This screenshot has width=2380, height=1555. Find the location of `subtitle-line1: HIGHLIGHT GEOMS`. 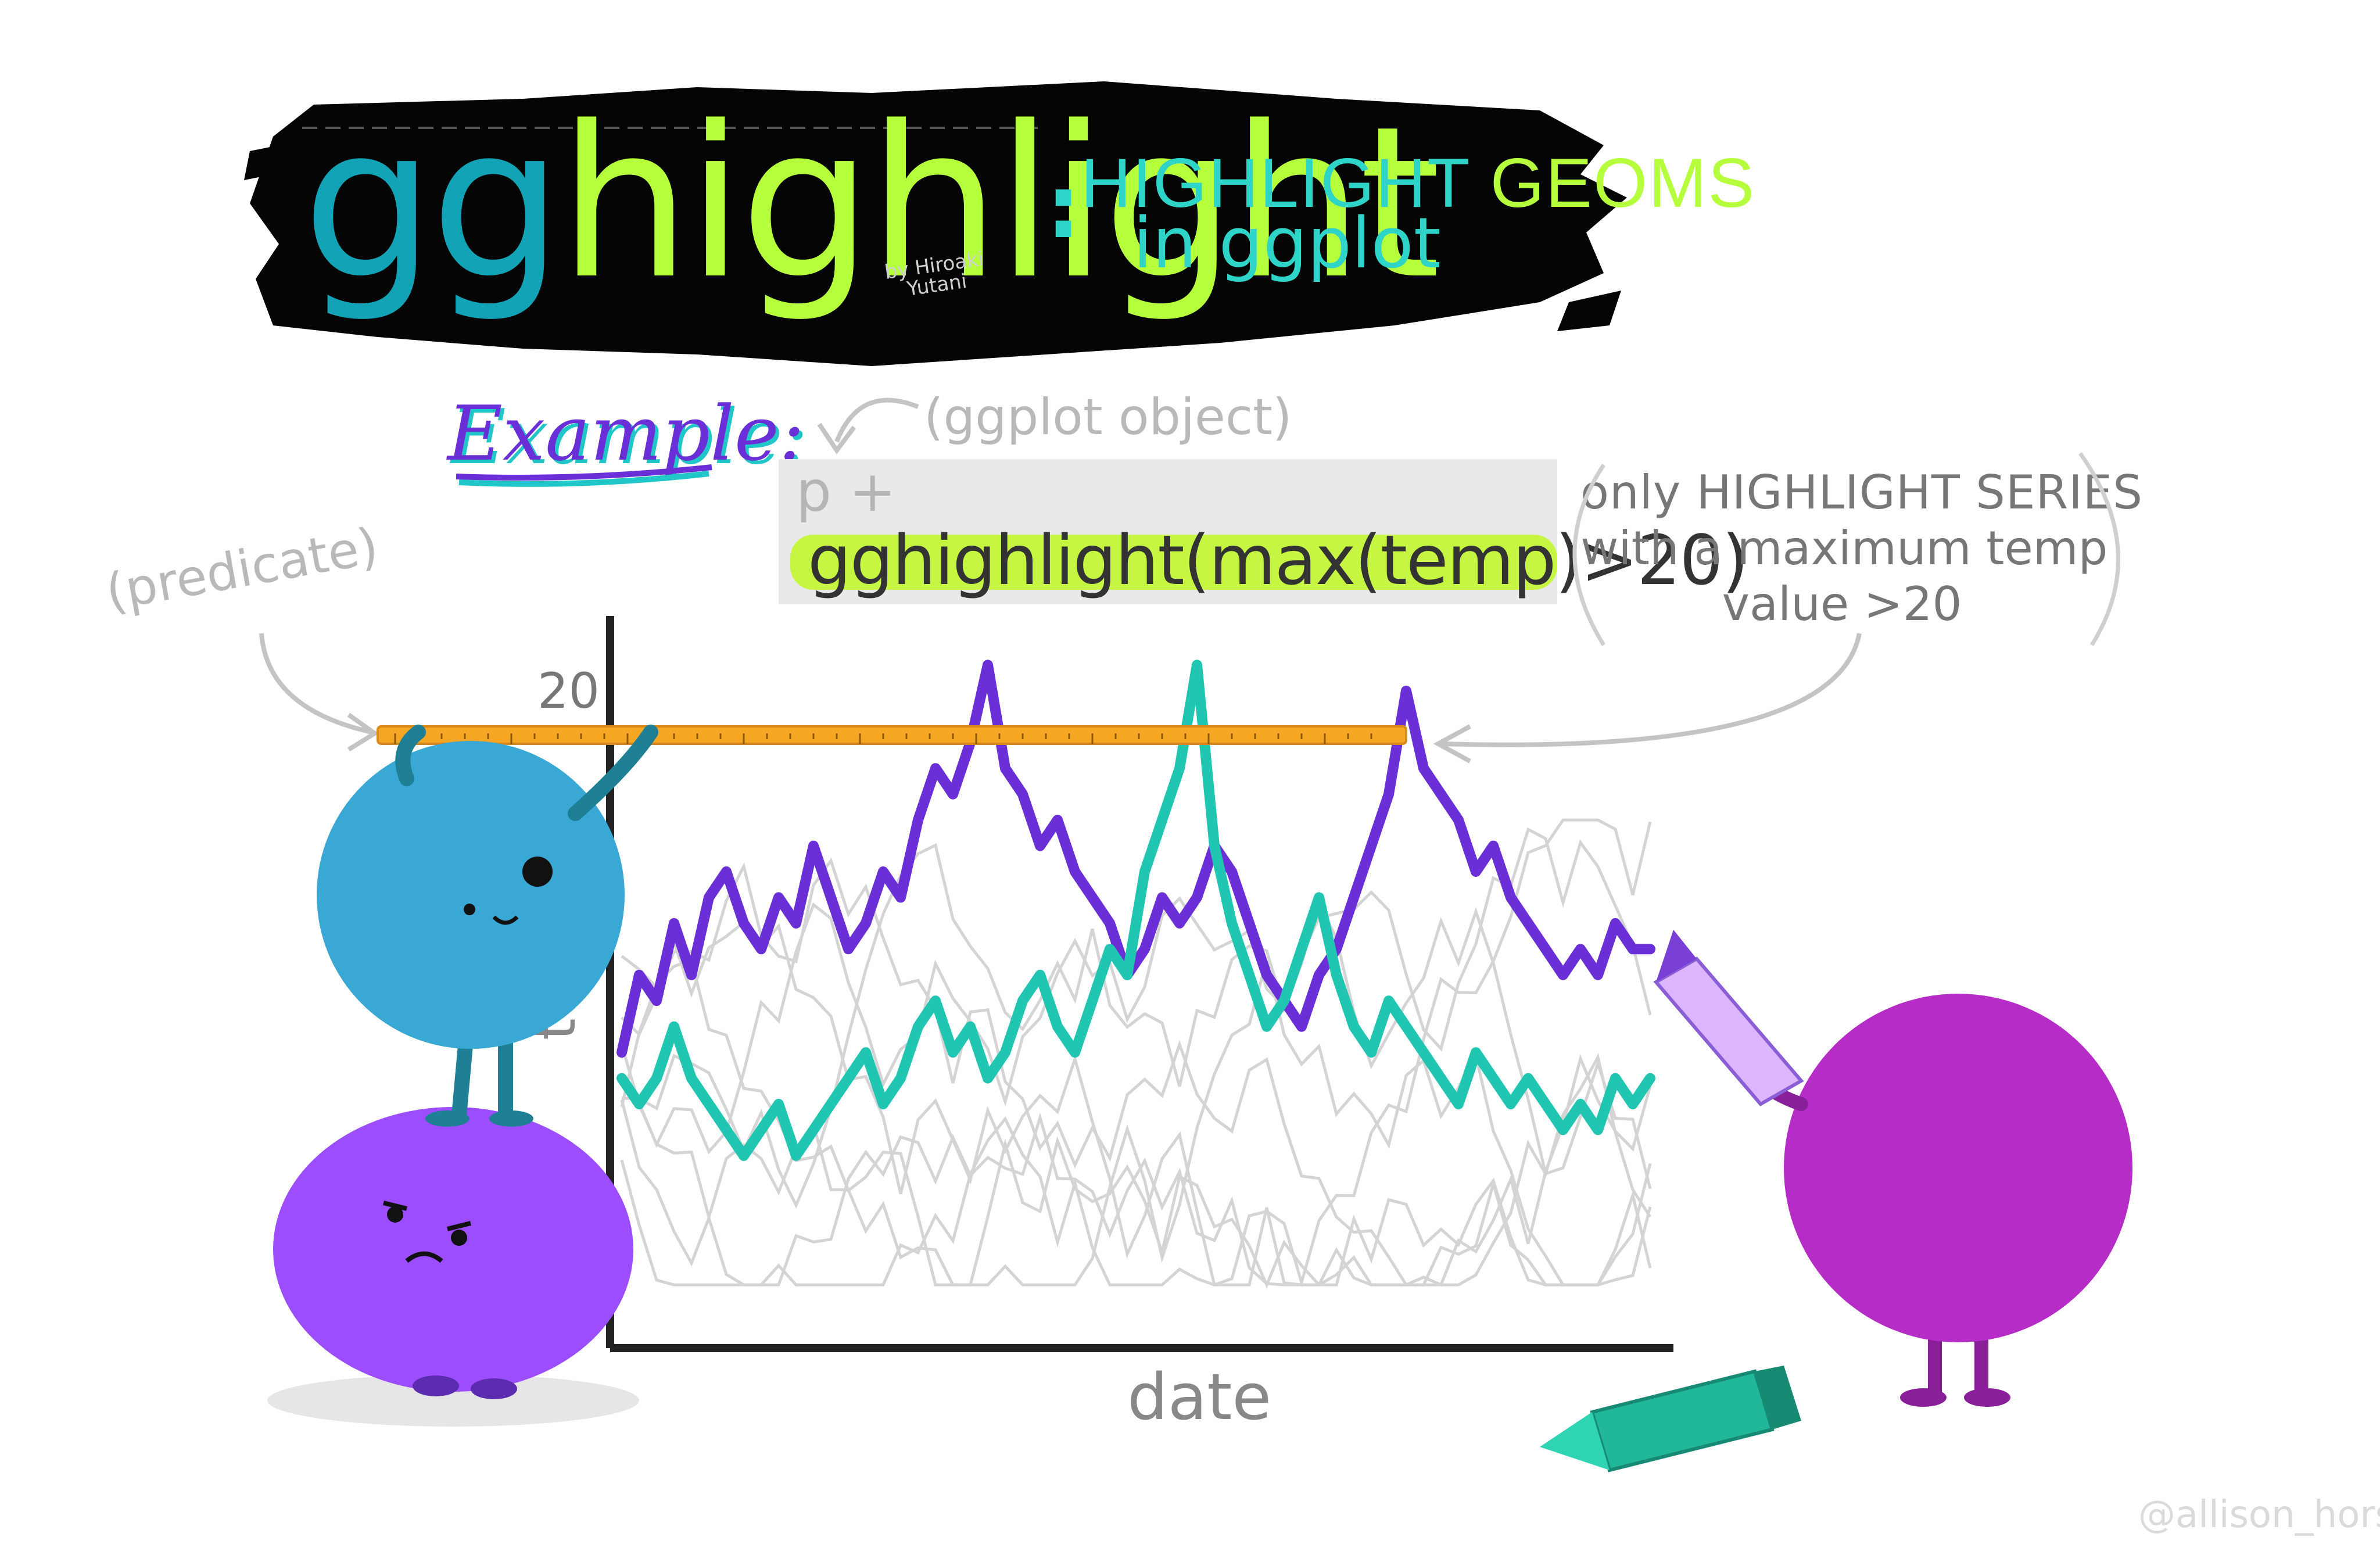

subtitle-line1: HIGHLIGHT GEOMS is located at coordinates (1418, 183).